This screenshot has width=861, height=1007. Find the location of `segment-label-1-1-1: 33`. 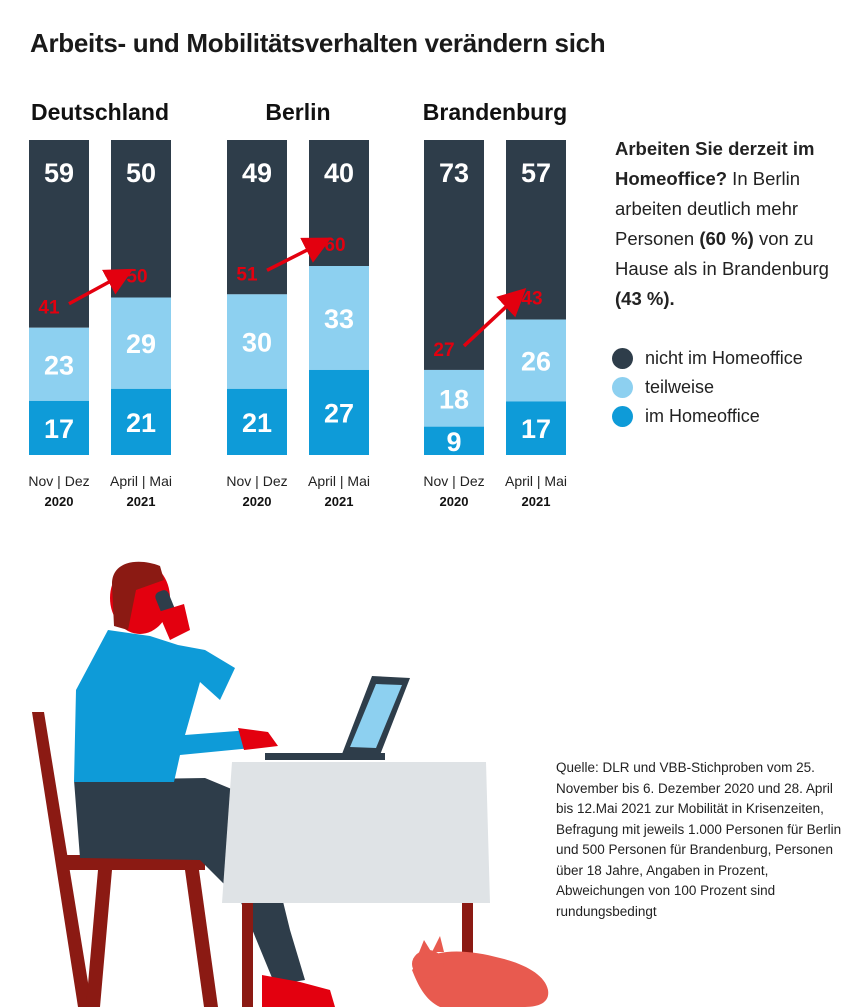

segment-label-1-1-1: 33 is located at coordinates (339, 319).